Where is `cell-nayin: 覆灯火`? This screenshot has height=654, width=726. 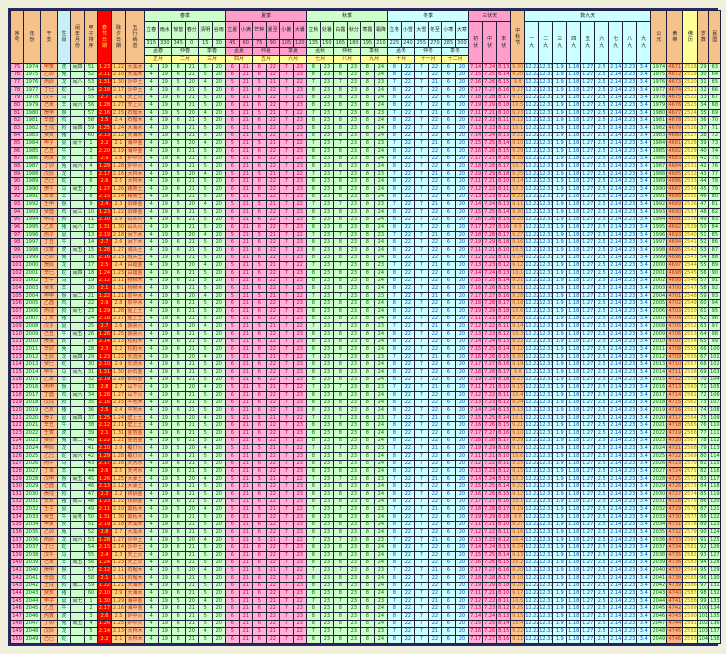 cell-nayin: 覆灯火 is located at coordinates (135, 456).